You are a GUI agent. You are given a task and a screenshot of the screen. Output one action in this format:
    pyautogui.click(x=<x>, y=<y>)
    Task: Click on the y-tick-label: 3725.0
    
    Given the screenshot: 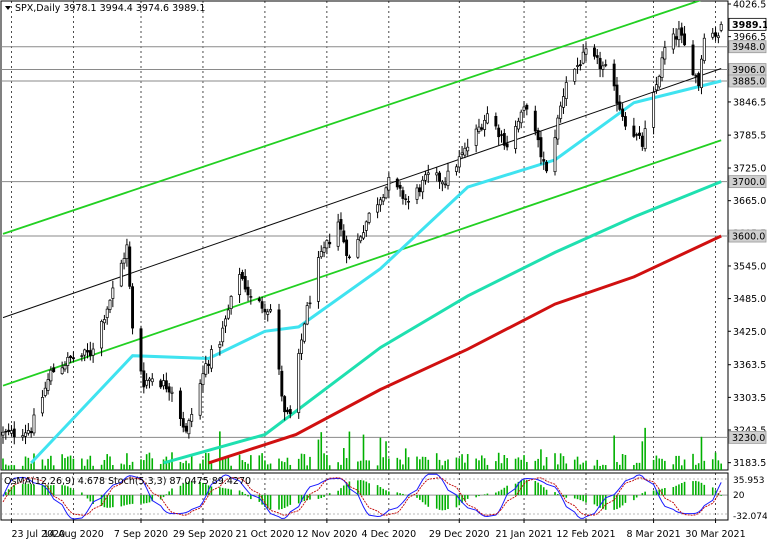 What is the action you would take?
    pyautogui.click(x=749, y=169)
    